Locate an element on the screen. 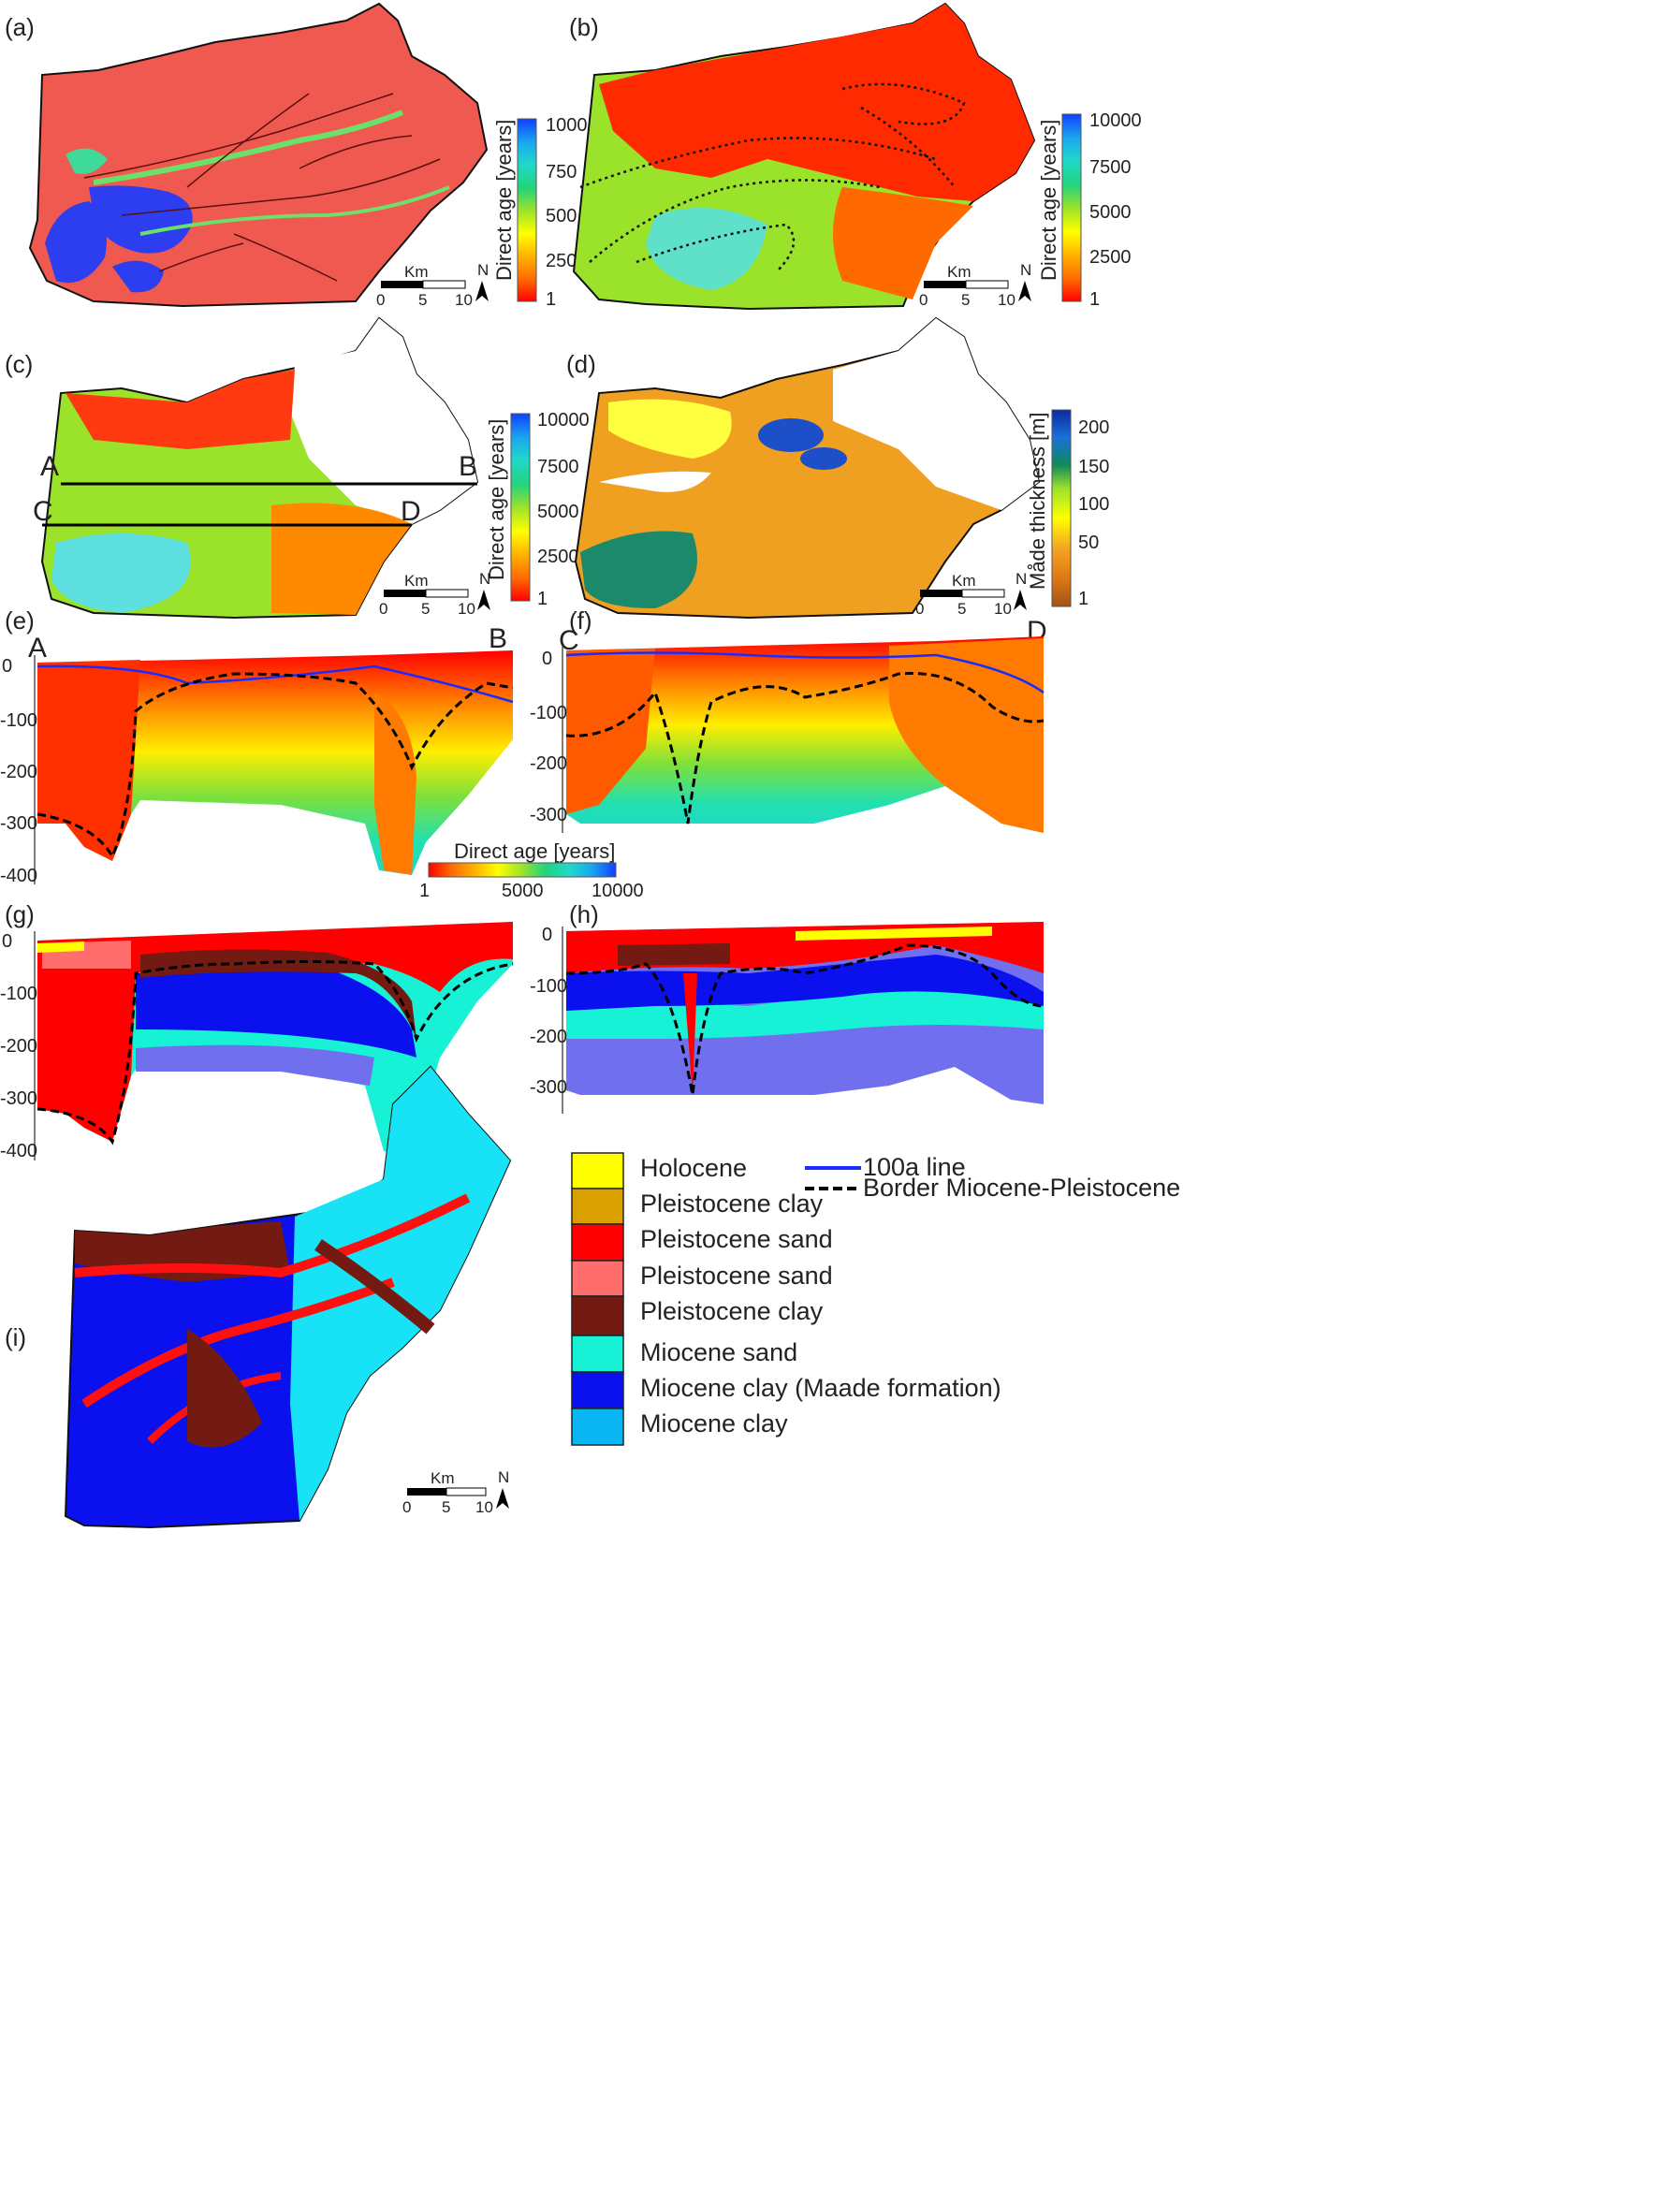  panel-i: (i) Km 0 5 10 N is located at coordinates (258, 1297).